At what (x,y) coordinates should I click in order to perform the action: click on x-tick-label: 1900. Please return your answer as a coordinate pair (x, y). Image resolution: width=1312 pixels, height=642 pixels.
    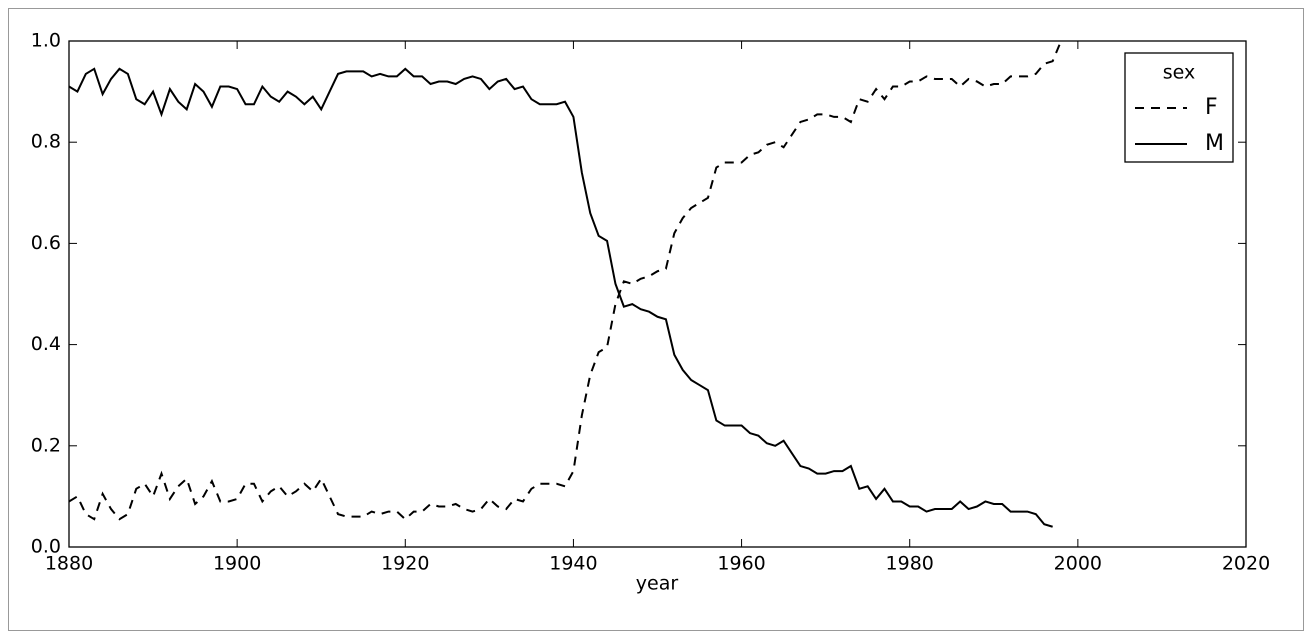
    Looking at the image, I should click on (237, 564).